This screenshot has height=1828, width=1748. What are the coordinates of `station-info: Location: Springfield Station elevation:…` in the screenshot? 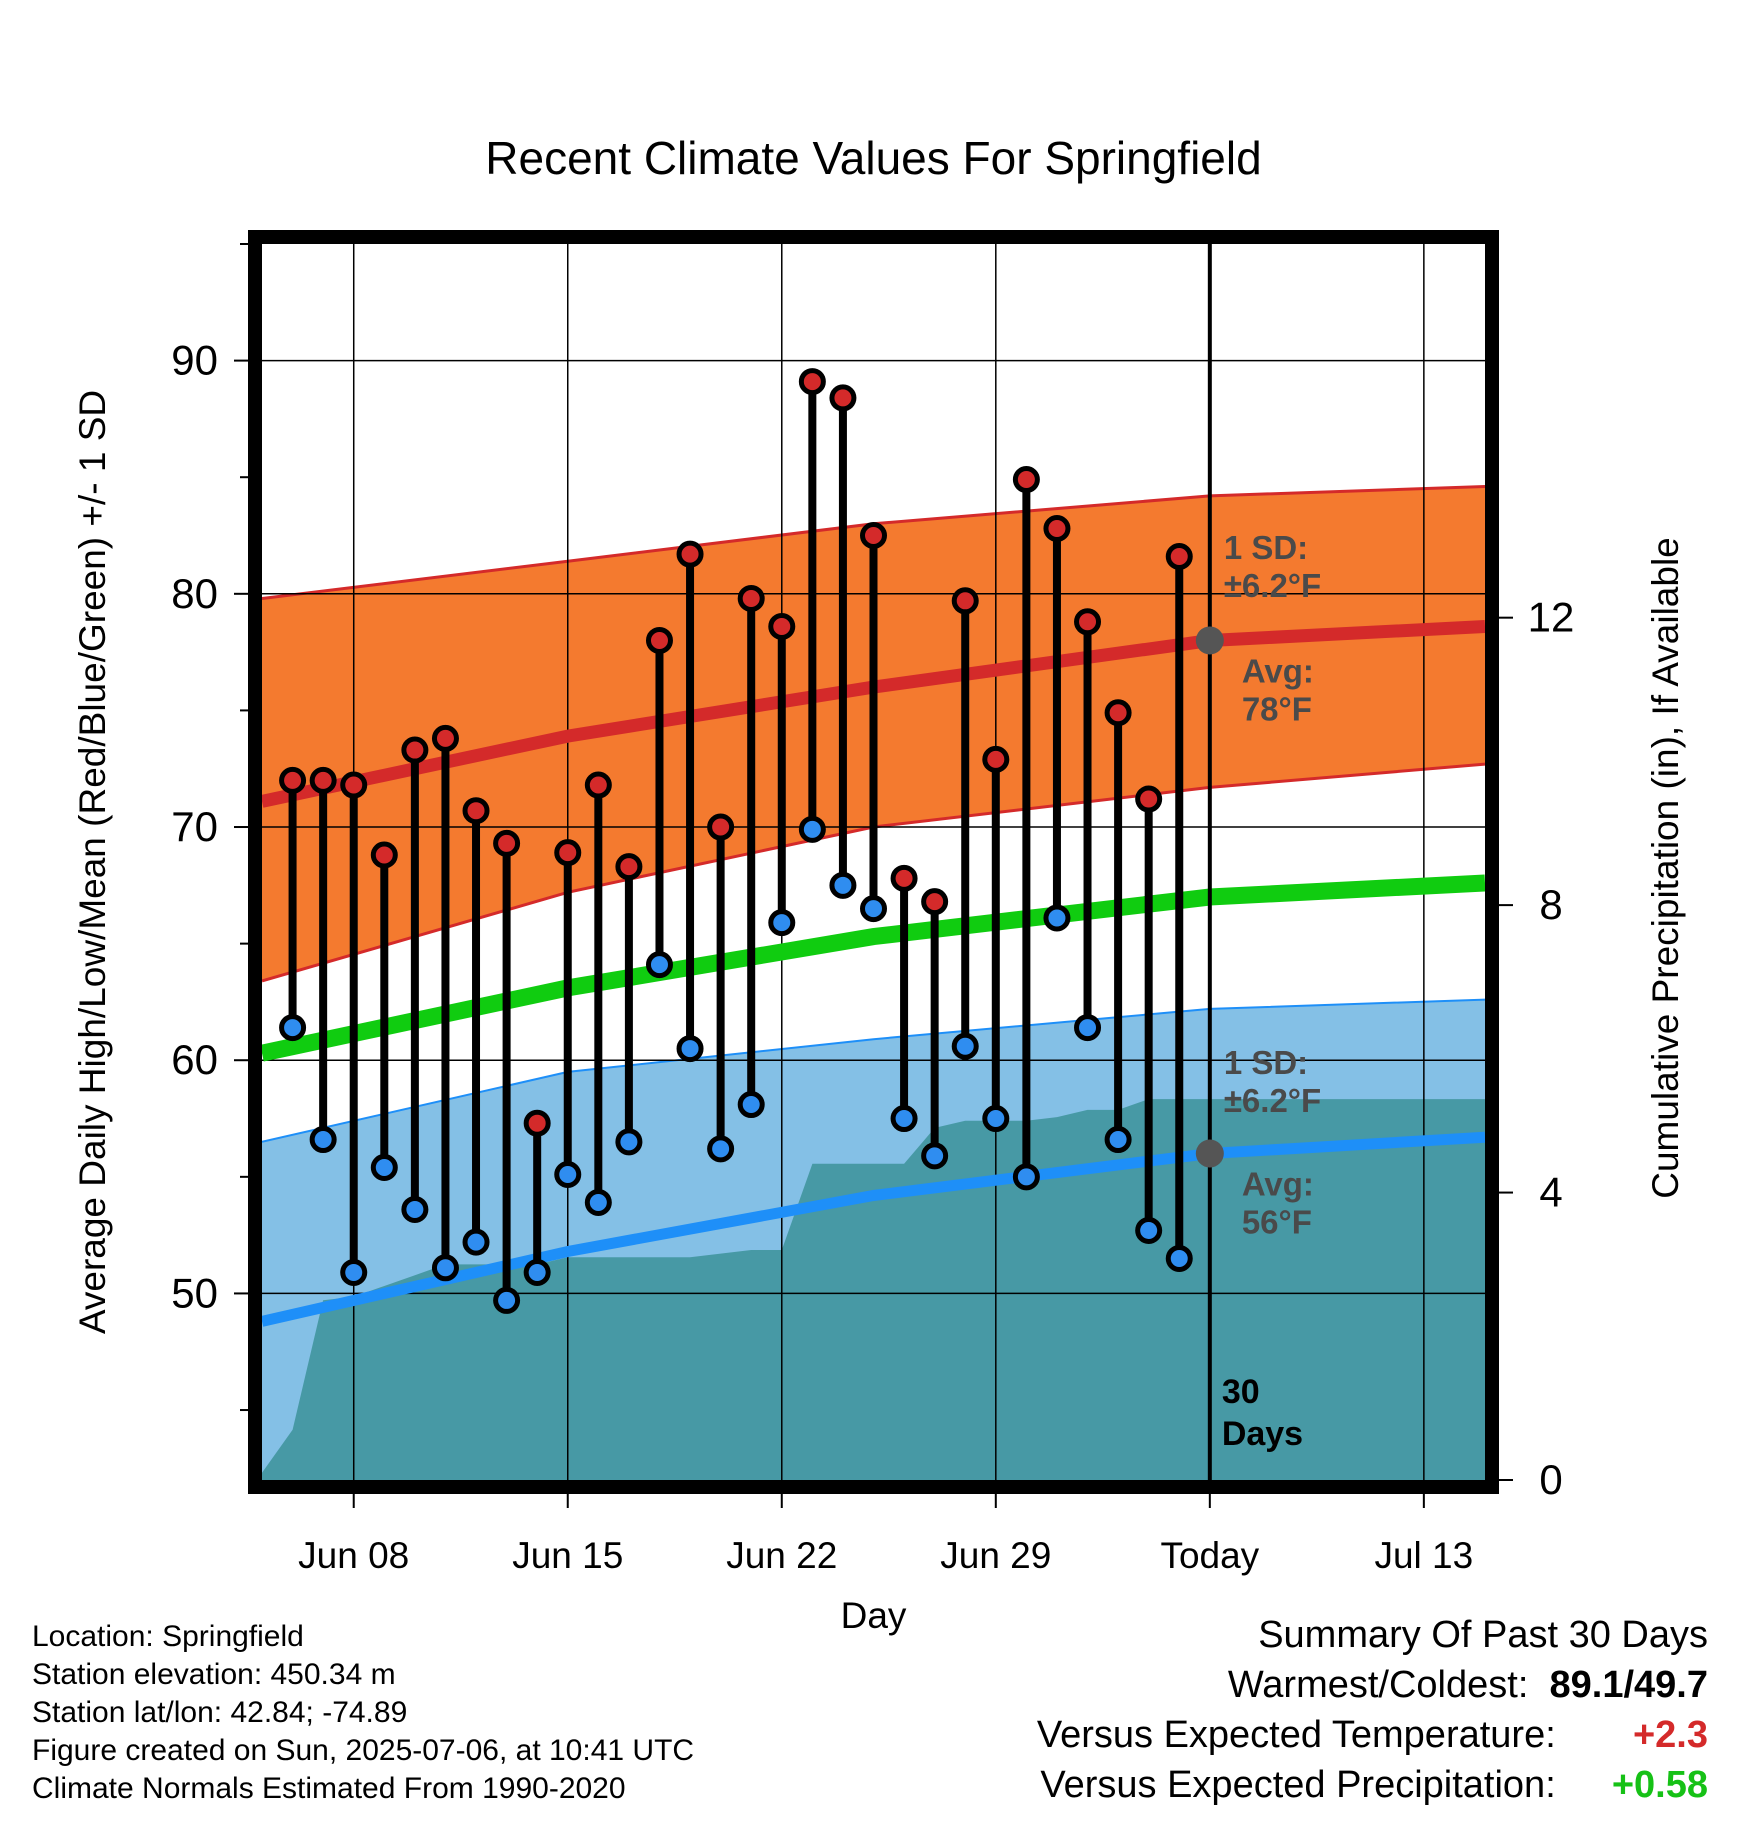 It's located at (363, 1713).